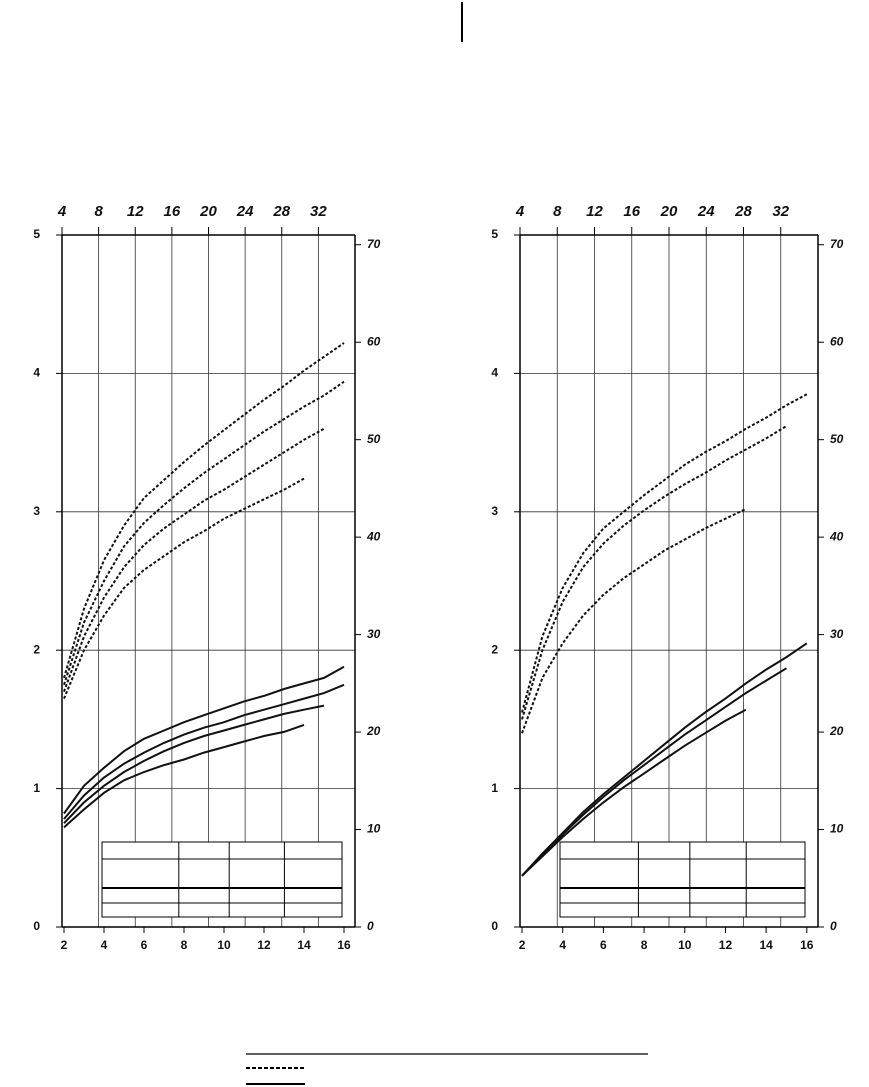 This screenshot has height=1087, width=869. Describe the element at coordinates (447, 1069) in the screenshot. I see `legend` at that location.